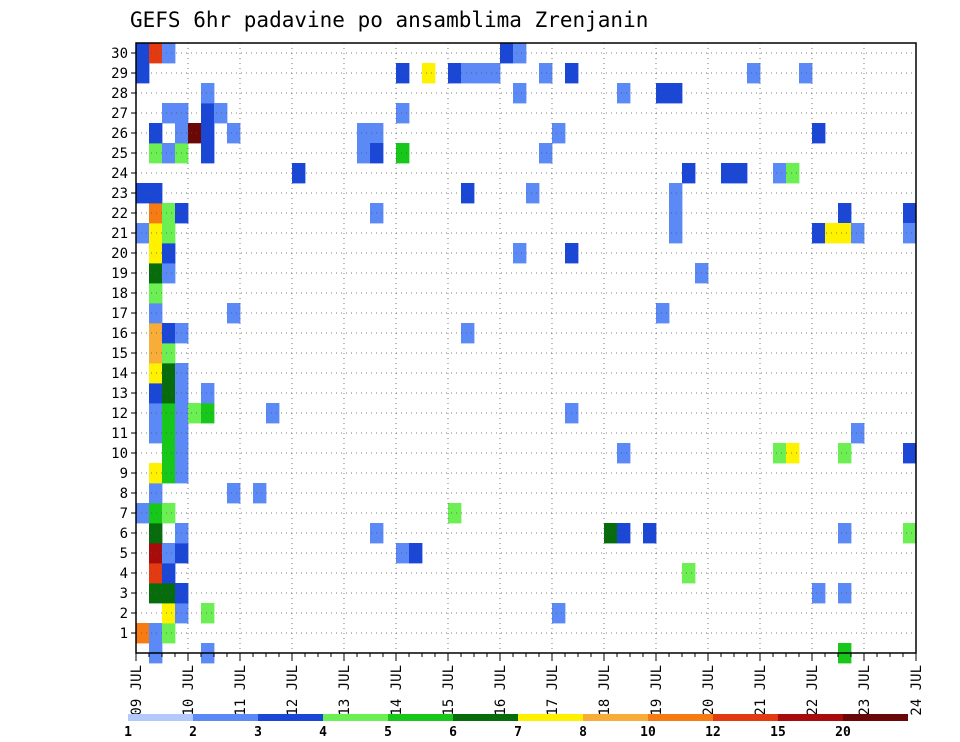  I want to click on legend-label: 1, so click(128, 732).